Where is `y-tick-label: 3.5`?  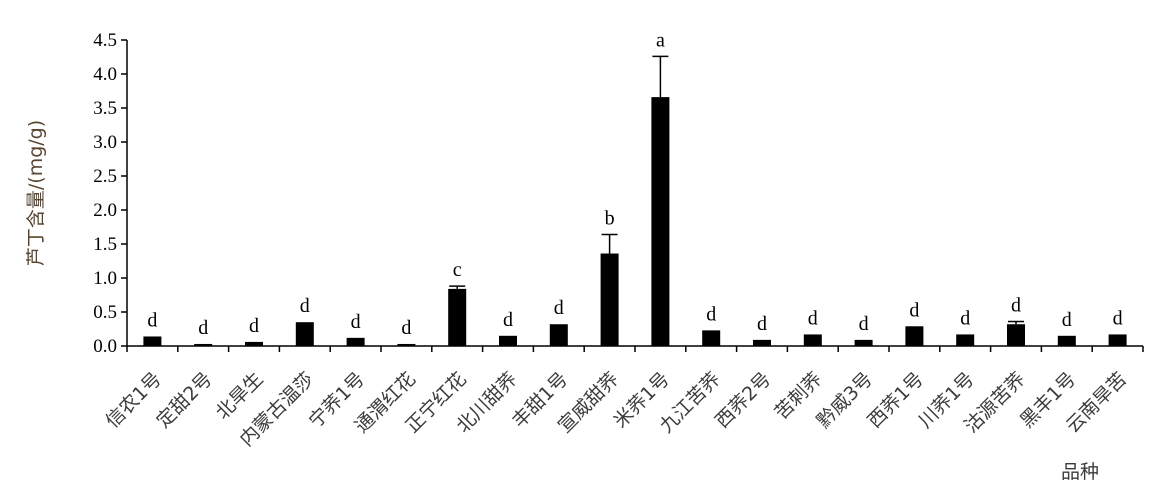
y-tick-label: 3.5 is located at coordinates (105, 108).